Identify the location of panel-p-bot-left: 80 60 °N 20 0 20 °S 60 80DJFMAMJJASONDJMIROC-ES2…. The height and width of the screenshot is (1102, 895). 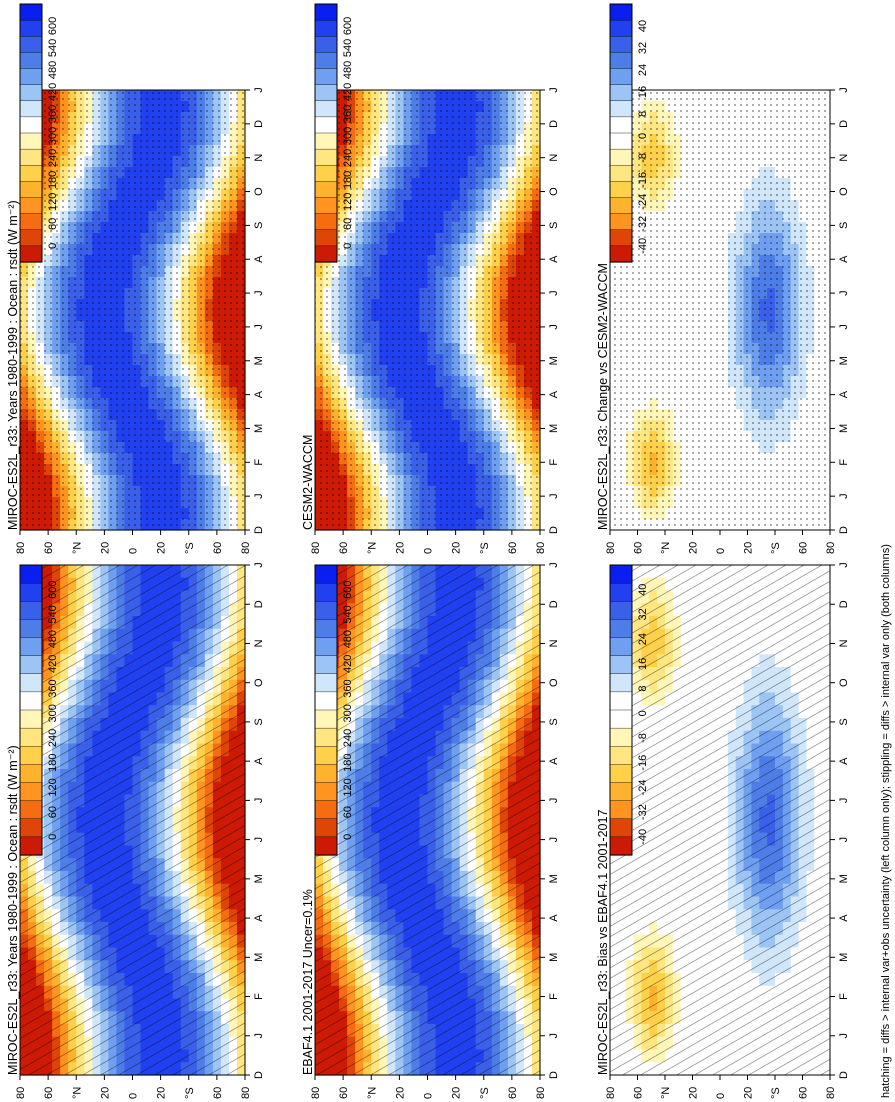
(723, 830).